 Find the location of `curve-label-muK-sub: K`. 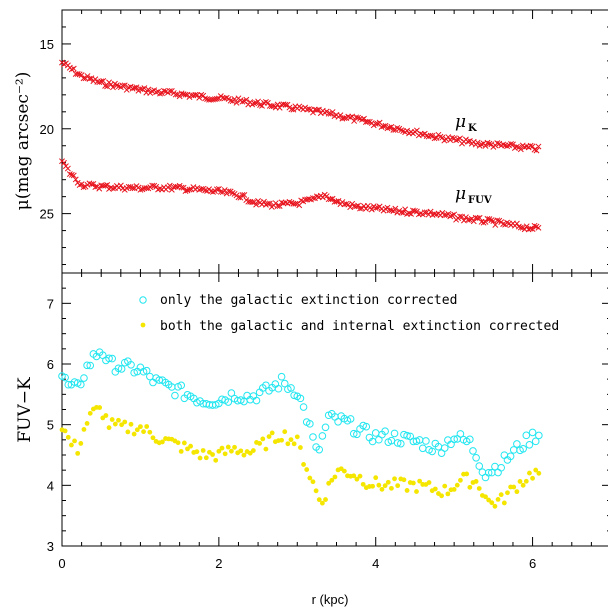

curve-label-muK-sub: K is located at coordinates (472, 128).